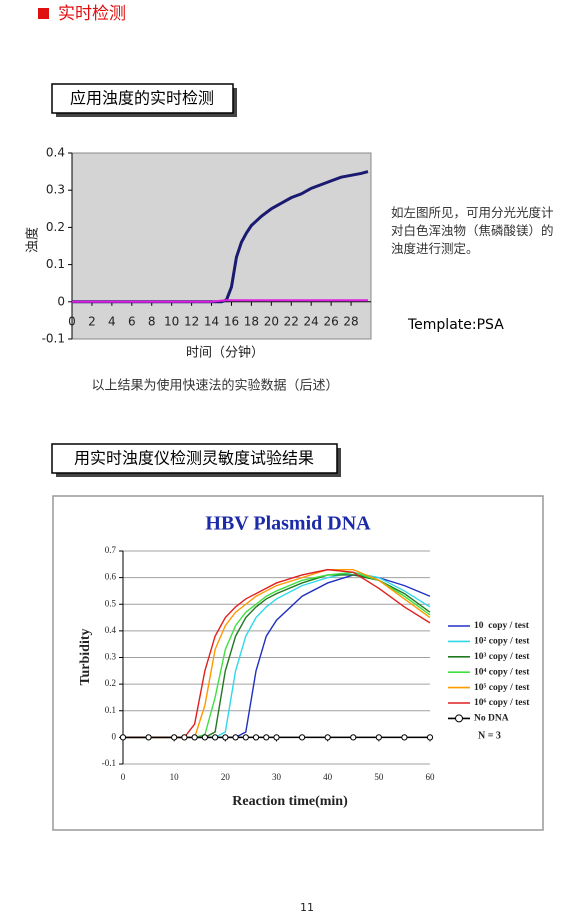  I want to click on figure-caption: 以上结果为使用快速法的实验数据（后述）, so click(214, 386).